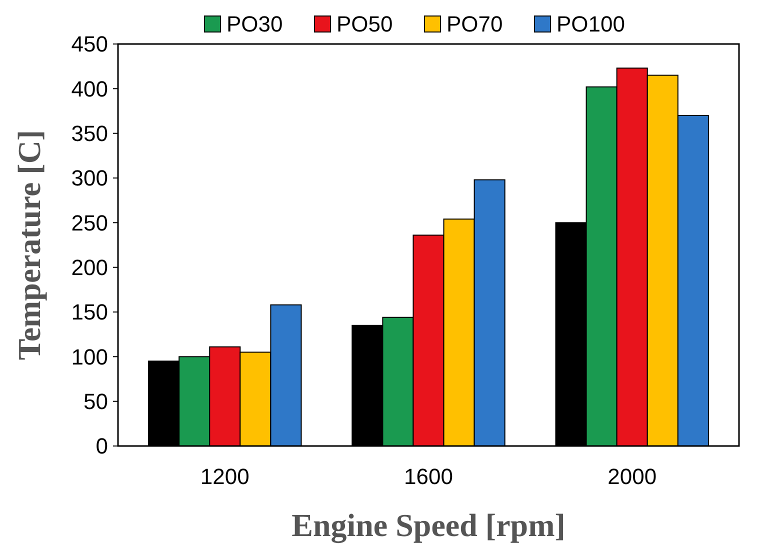 The image size is (769, 548). I want to click on y-tick-label: 250, so click(89, 223).